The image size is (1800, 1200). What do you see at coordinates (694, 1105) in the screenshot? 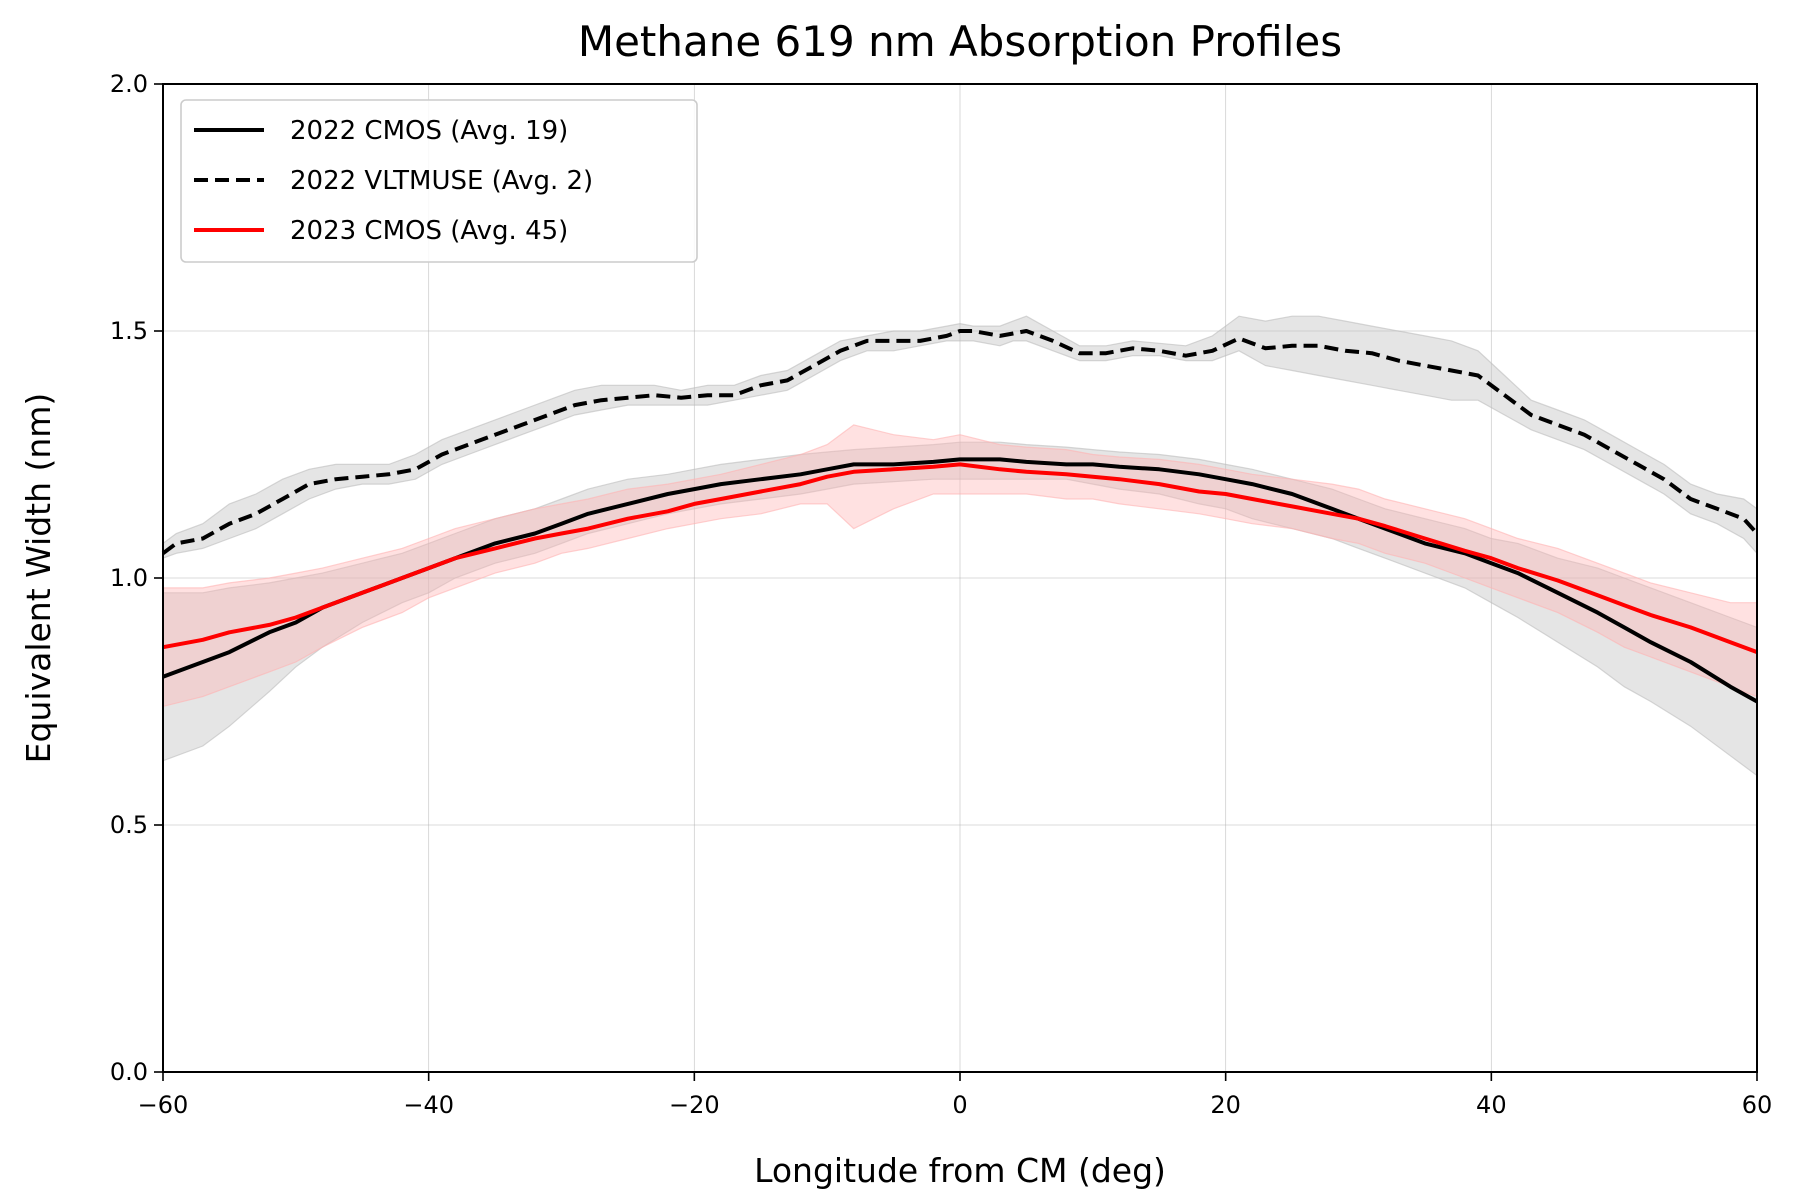
I see `x-tick-label: −20` at bounding box center [694, 1105].